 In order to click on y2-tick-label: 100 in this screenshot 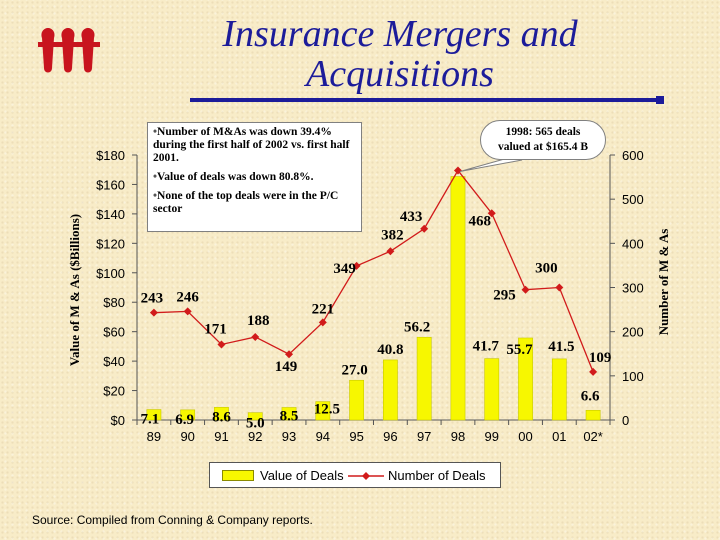, I will do `click(633, 376)`.